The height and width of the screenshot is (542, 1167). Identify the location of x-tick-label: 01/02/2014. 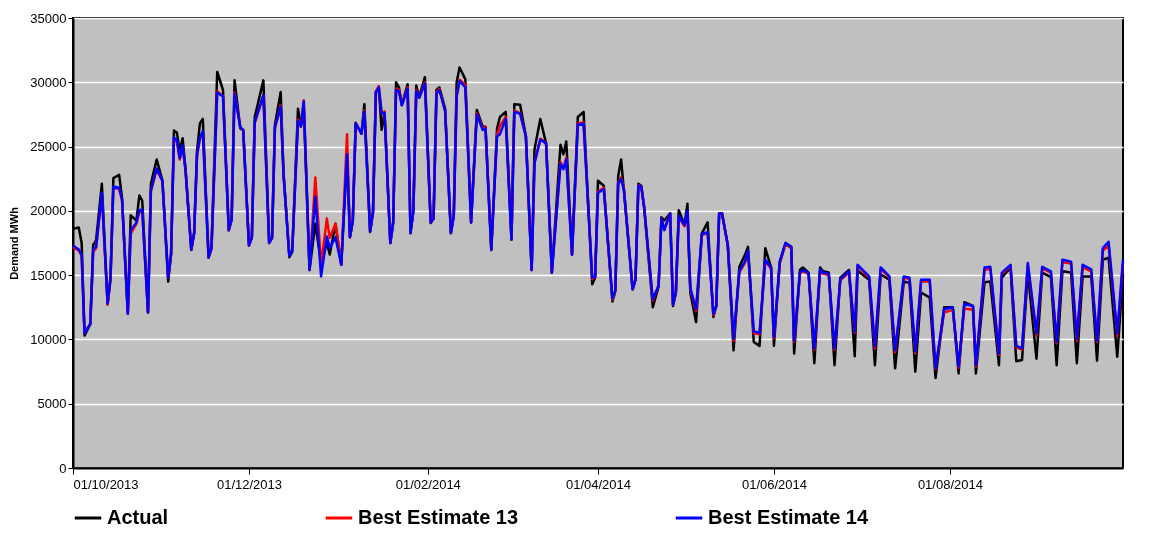
(428, 484).